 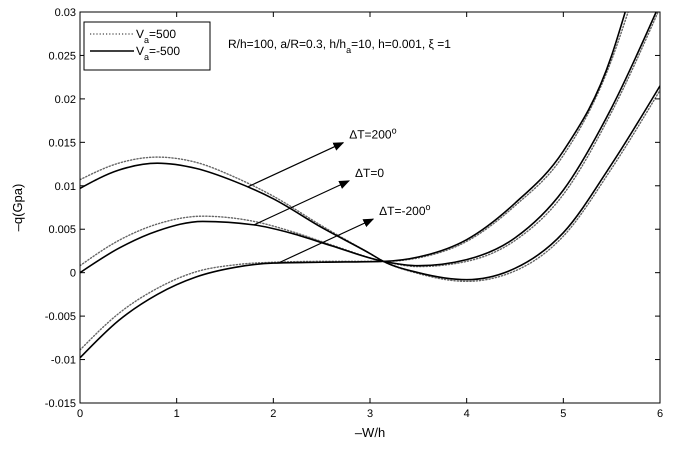 What do you see at coordinates (370, 432) in the screenshot?
I see `x-axis-title: –W/h` at bounding box center [370, 432].